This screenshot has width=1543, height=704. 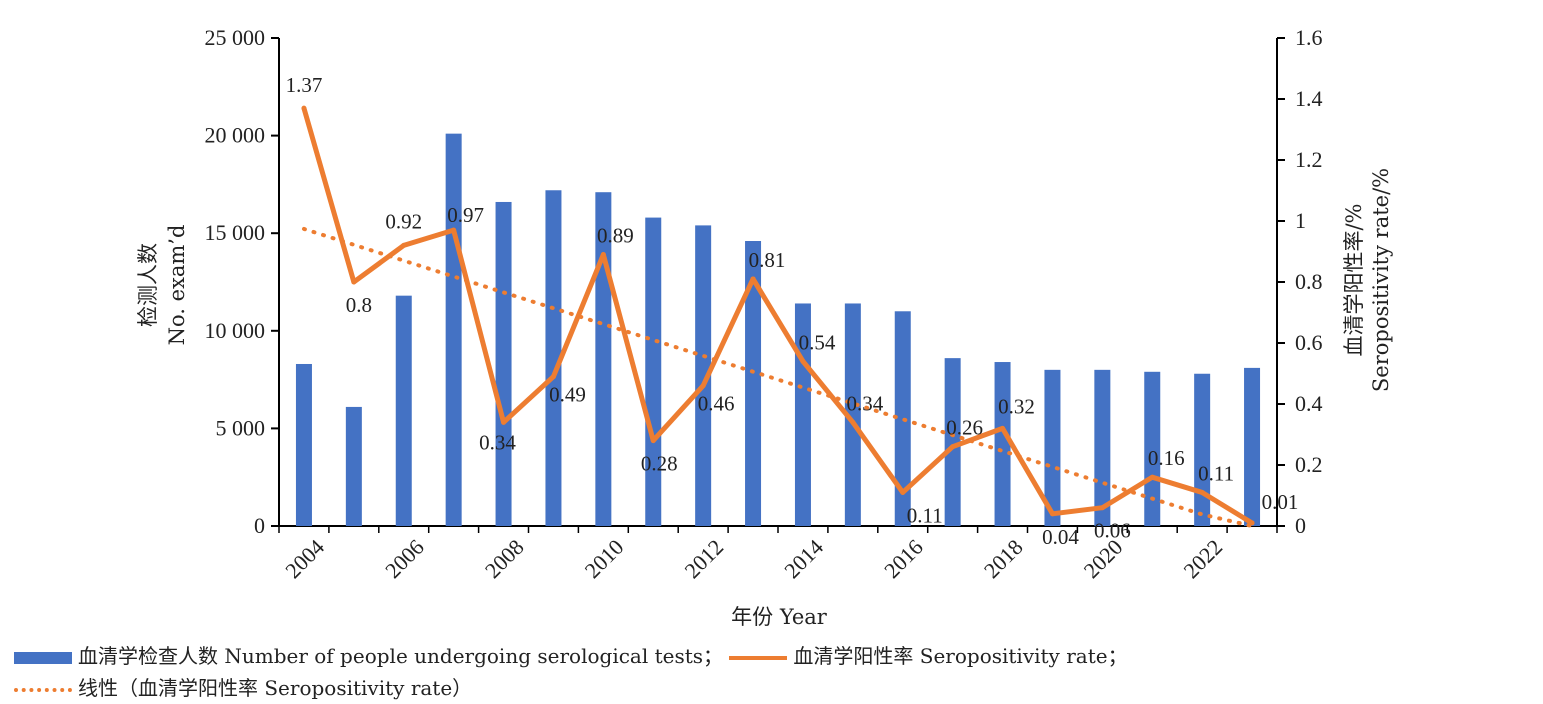 I want to click on legend-trend-label: 线性（血清学阳性率 Seropositivity rate）, so click(x=275, y=688).